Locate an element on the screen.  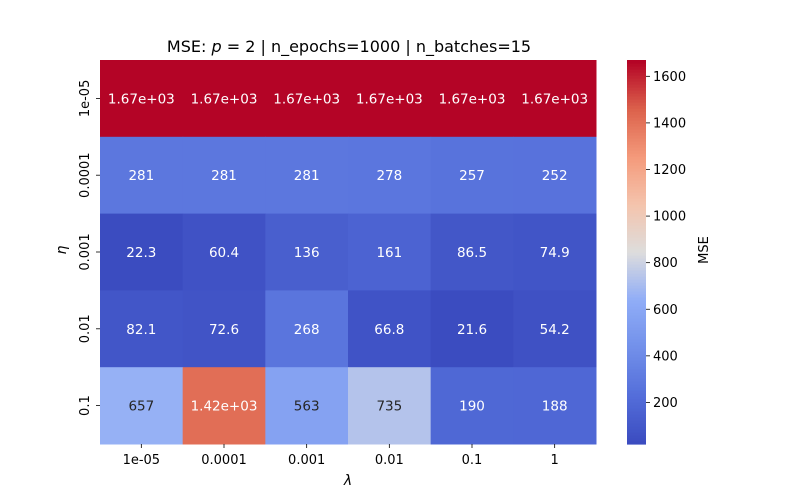
x-tick-label: 1e-05 is located at coordinates (142, 460).